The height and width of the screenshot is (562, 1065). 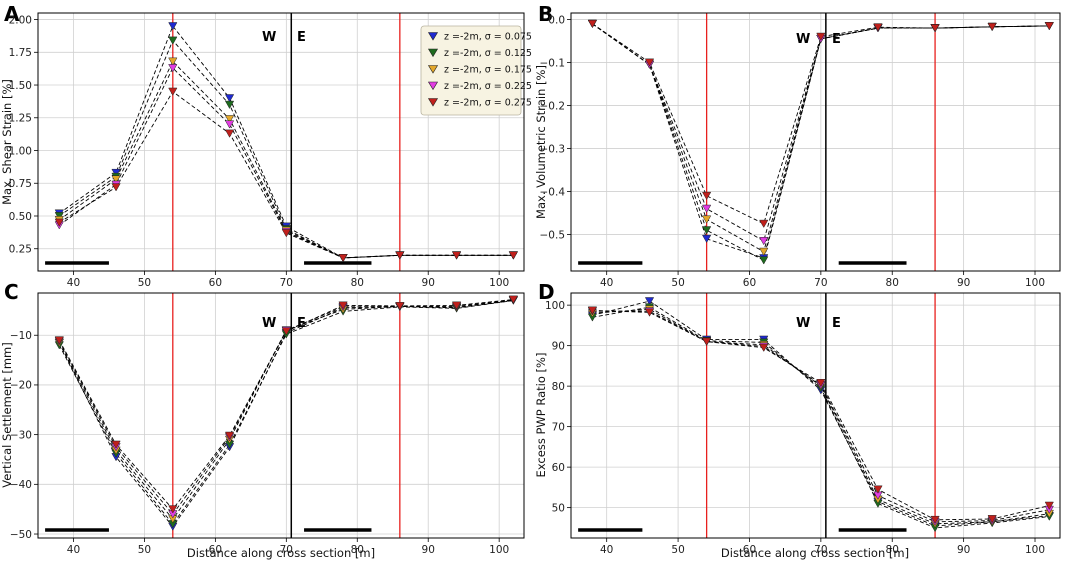 What do you see at coordinates (269, 37) in the screenshot?
I see `panel-a-wall-w-label: W` at bounding box center [269, 37].